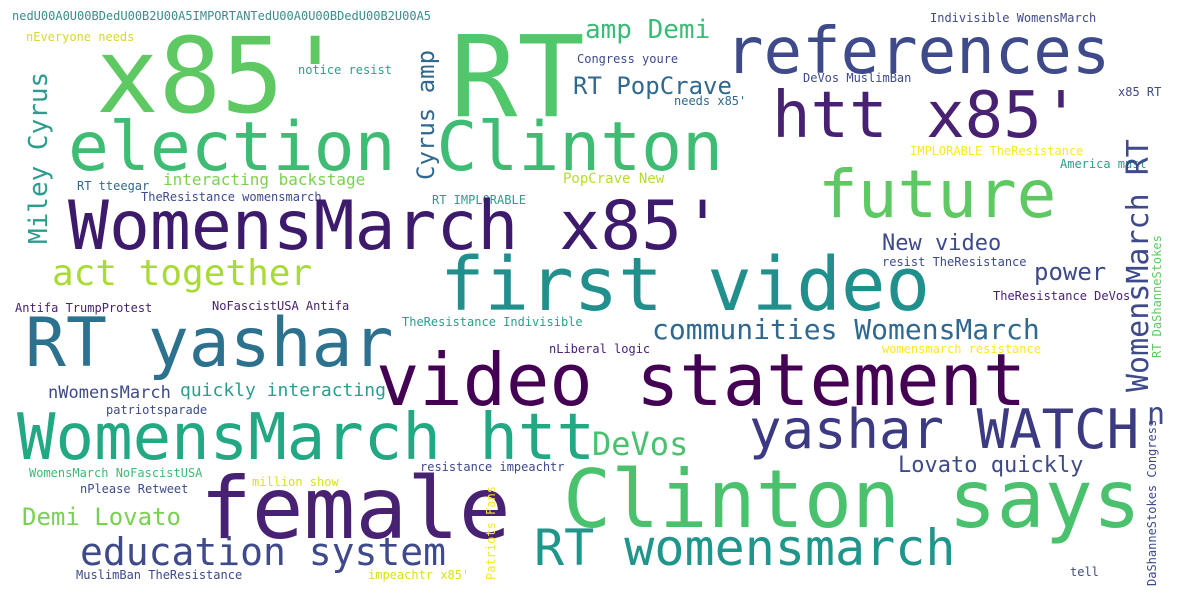 This screenshot has height=601, width=1182. Describe the element at coordinates (1157, 296) in the screenshot. I see `word: RT DaShanneStokes` at that location.